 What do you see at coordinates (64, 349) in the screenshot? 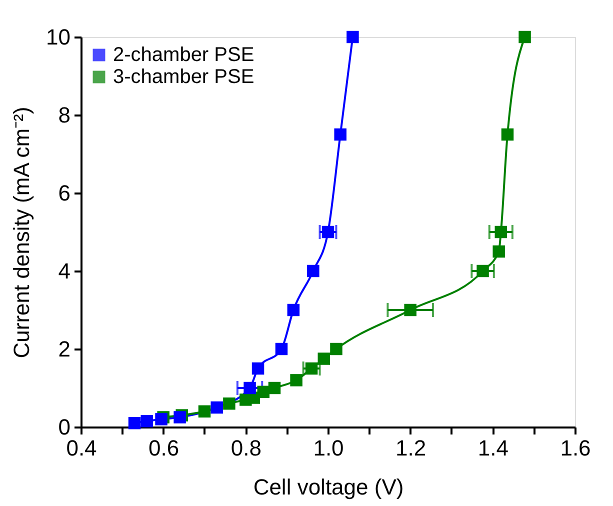
I see `y-tick-label: 2` at bounding box center [64, 349].